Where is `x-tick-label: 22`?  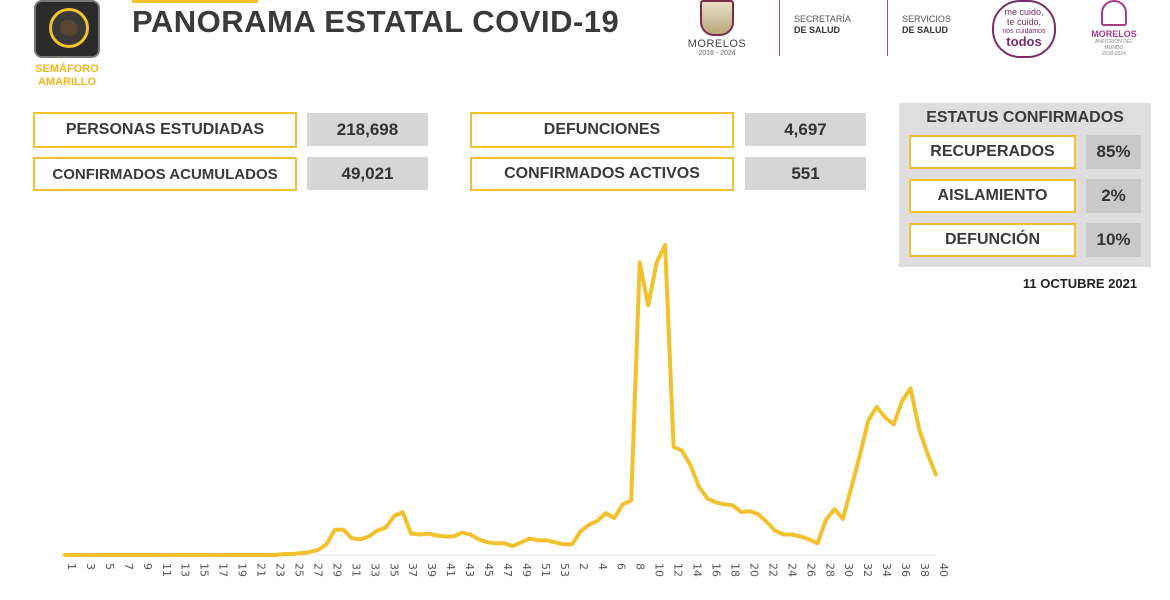 x-tick-label: 22 is located at coordinates (772, 570).